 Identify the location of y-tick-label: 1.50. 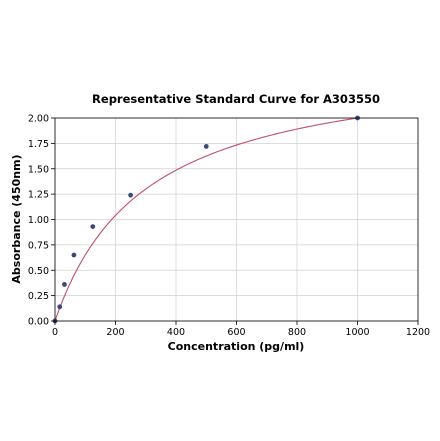
(38, 169).